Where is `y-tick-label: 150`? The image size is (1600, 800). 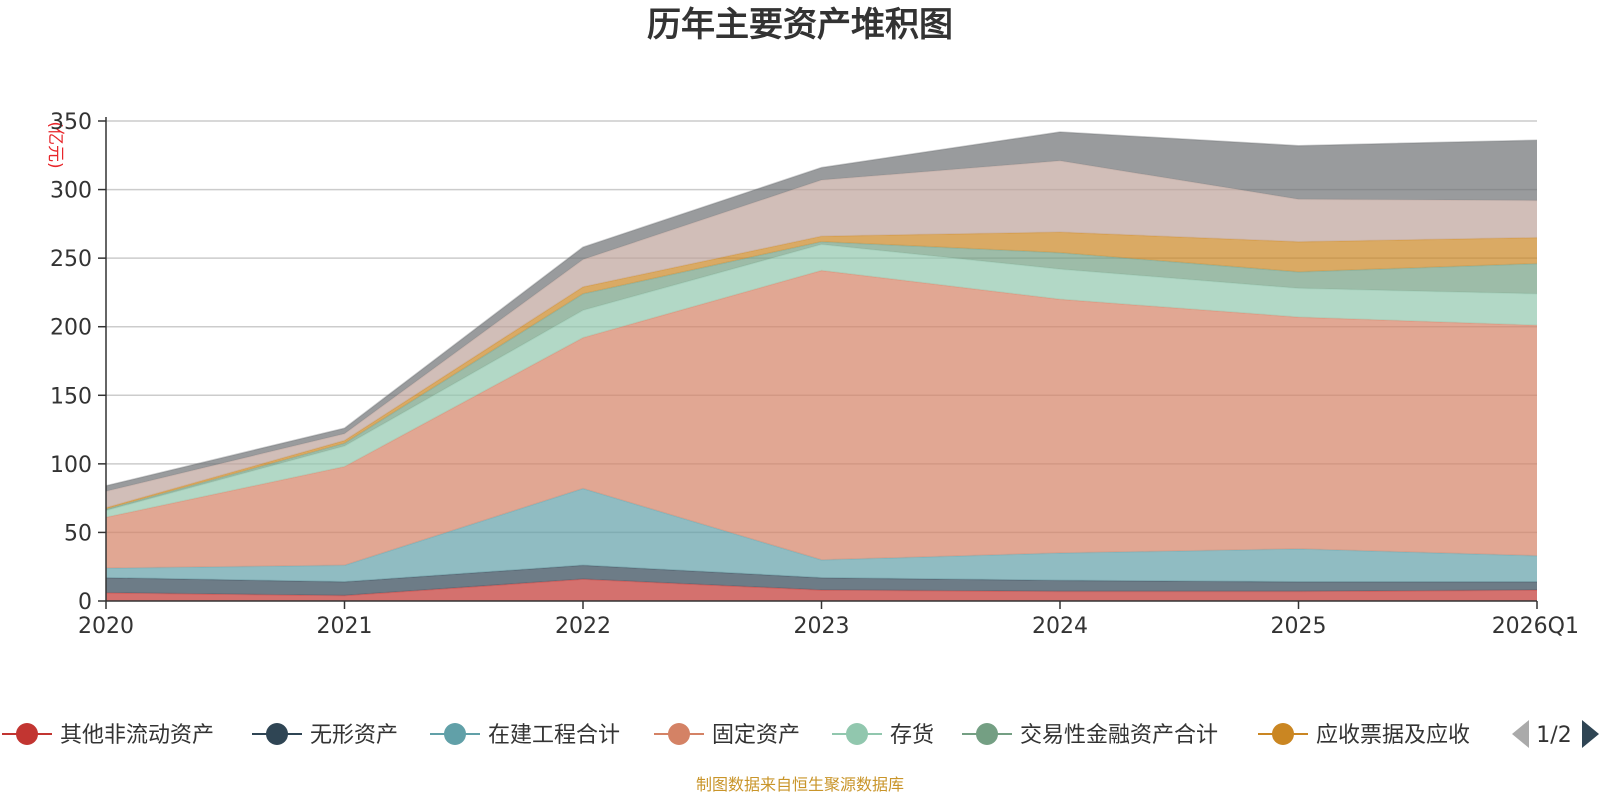
y-tick-label: 150 is located at coordinates (71, 396).